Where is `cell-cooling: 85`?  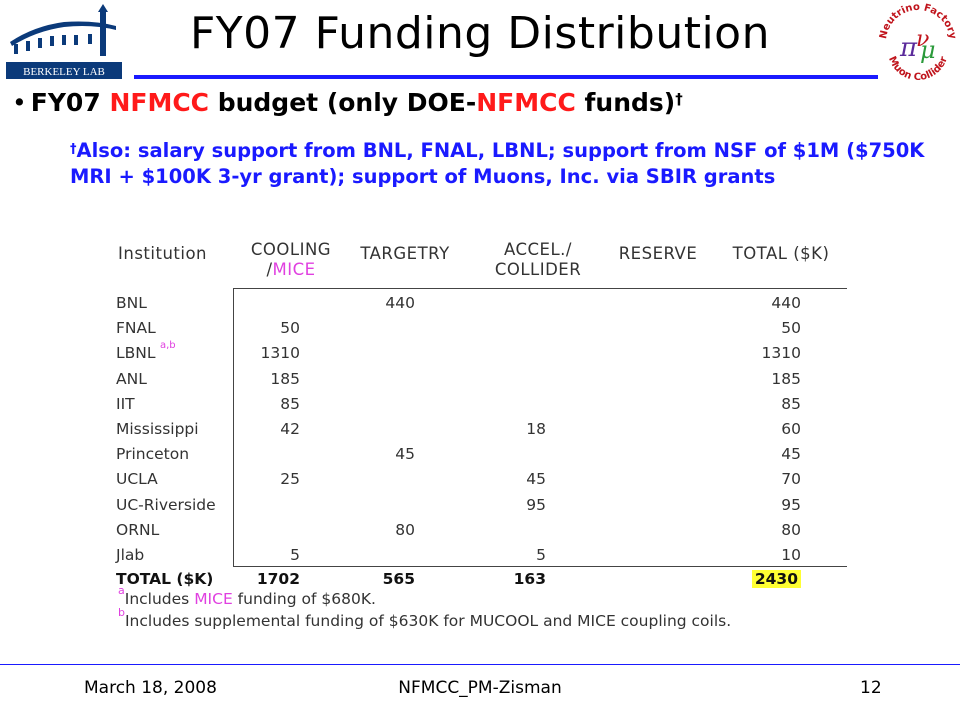 cell-cooling: 85 is located at coordinates (290, 403).